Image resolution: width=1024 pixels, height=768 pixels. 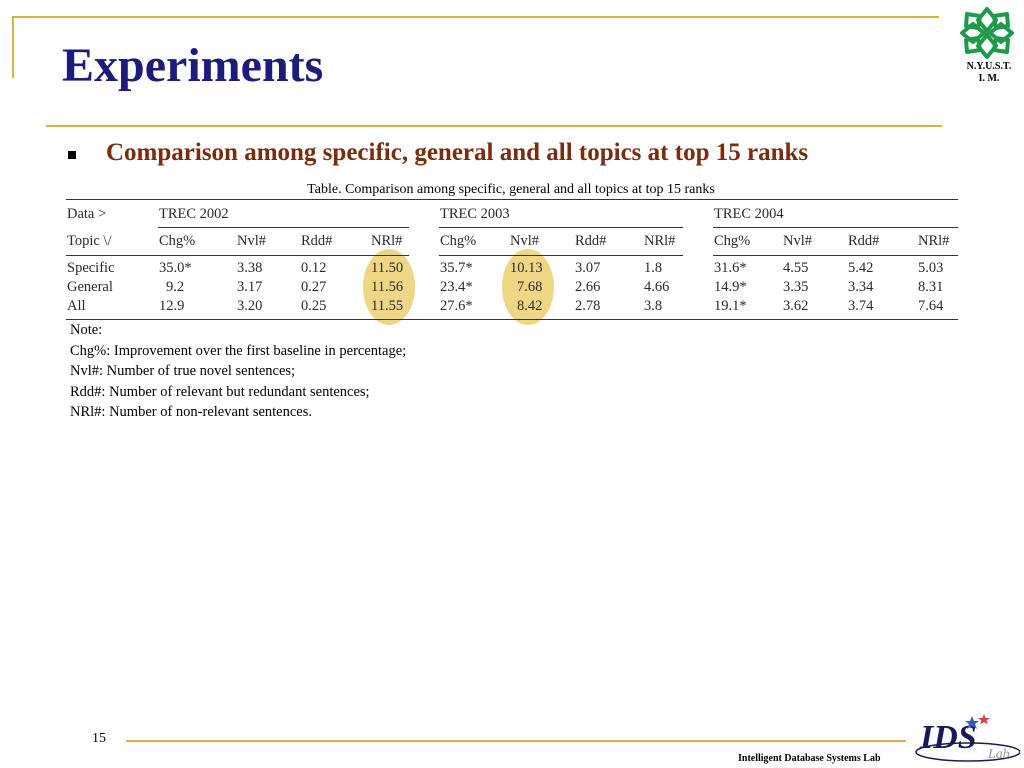 What do you see at coordinates (516, 741) in the screenshot?
I see `footer-rule` at bounding box center [516, 741].